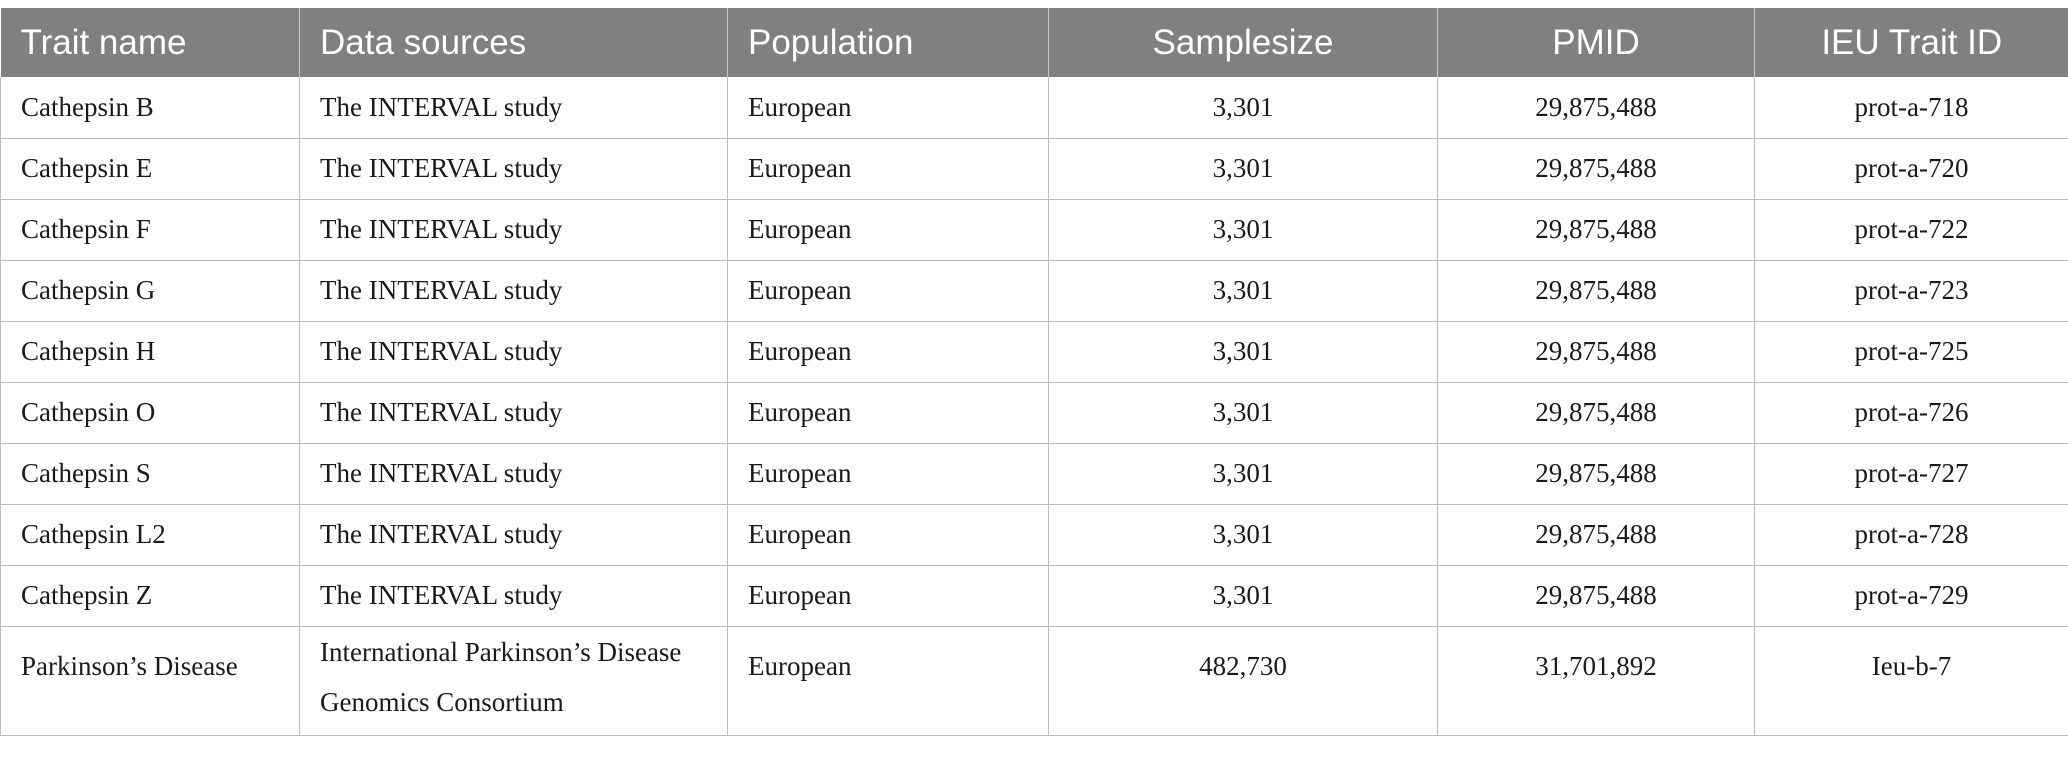  Describe the element at coordinates (150, 535) in the screenshot. I see `cell-trait-name: Cathepsin L2` at that location.